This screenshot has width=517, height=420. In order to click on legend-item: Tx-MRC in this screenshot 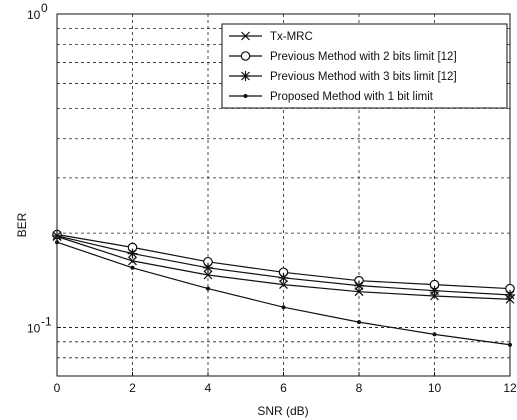, I will do `click(271, 37)`.